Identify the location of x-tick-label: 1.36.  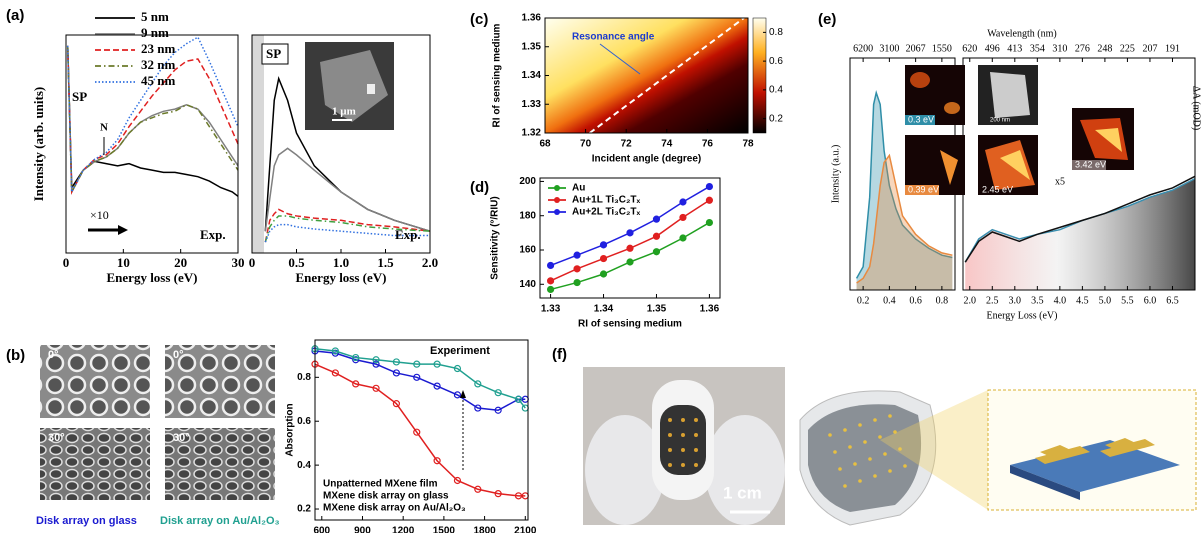
(710, 309).